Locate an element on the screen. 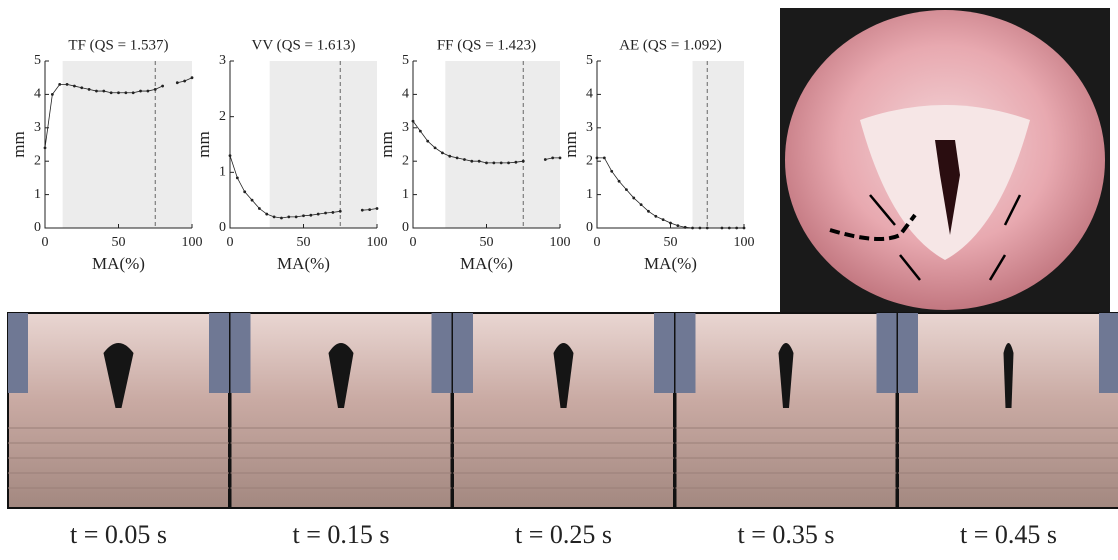 The height and width of the screenshot is (560, 1118). chart-title: AE (QS = 1.092) is located at coordinates (670, 45).